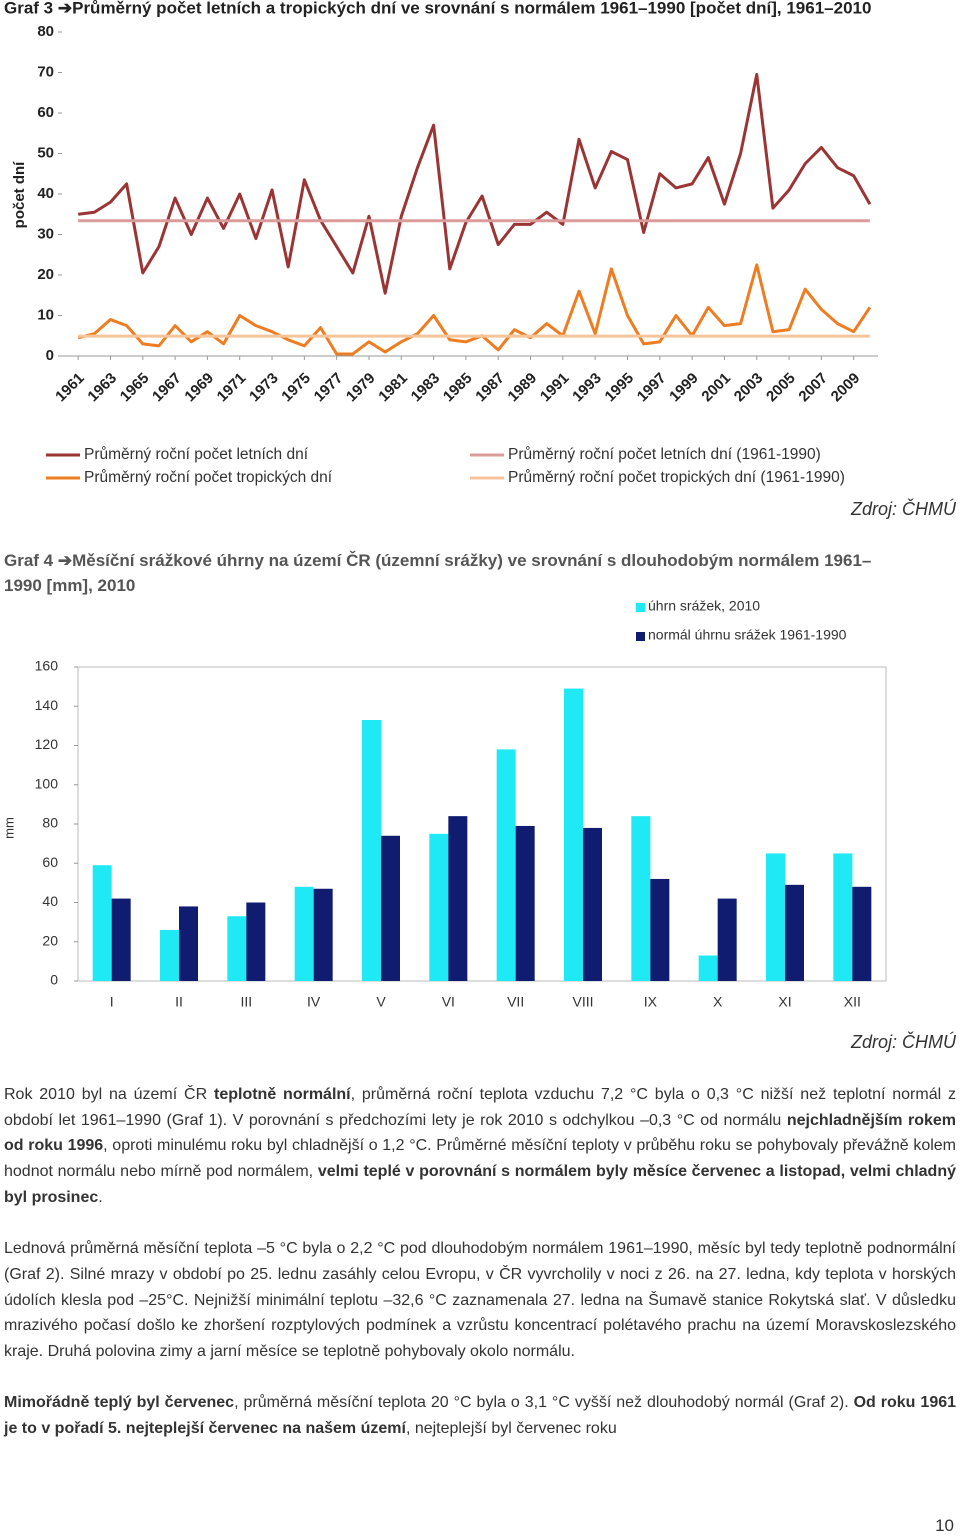 The width and height of the screenshot is (960, 1537). Describe the element at coordinates (45, 71) in the screenshot. I see `y-tick-label: 70` at that location.